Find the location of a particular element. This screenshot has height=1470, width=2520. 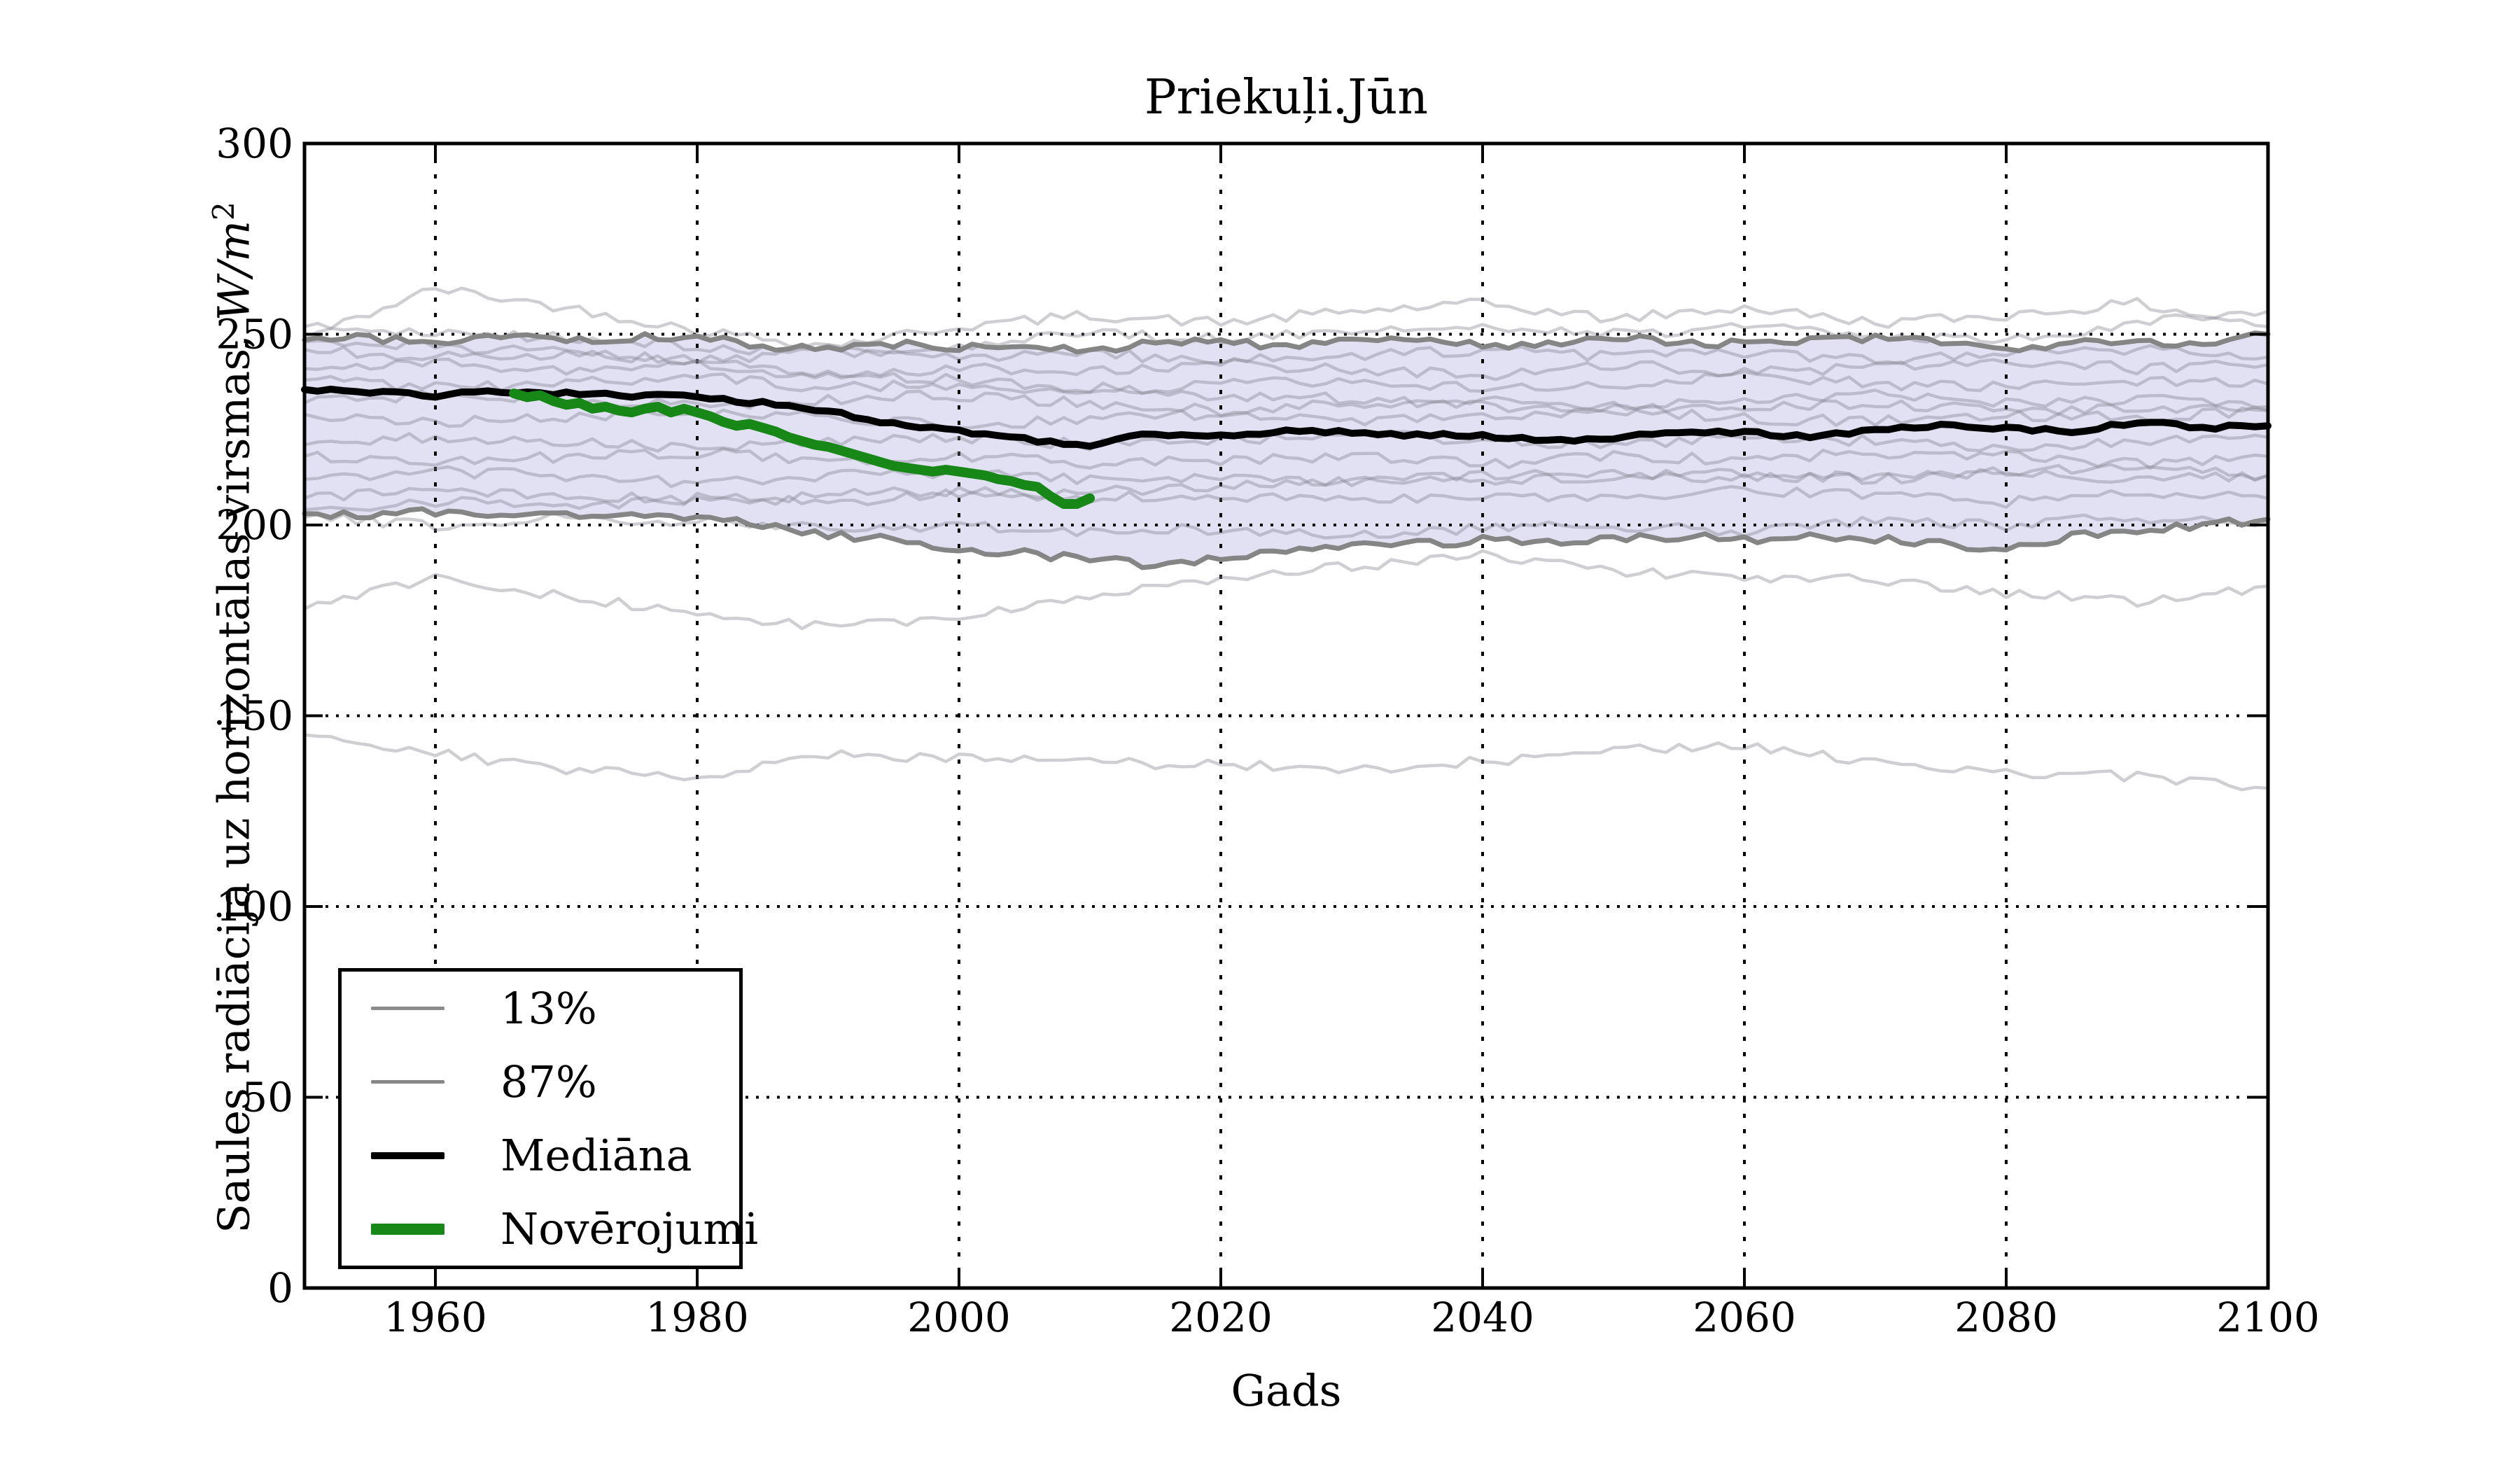

legend: 13% 87% Mediāna Novērojumi is located at coordinates (548, 1118).